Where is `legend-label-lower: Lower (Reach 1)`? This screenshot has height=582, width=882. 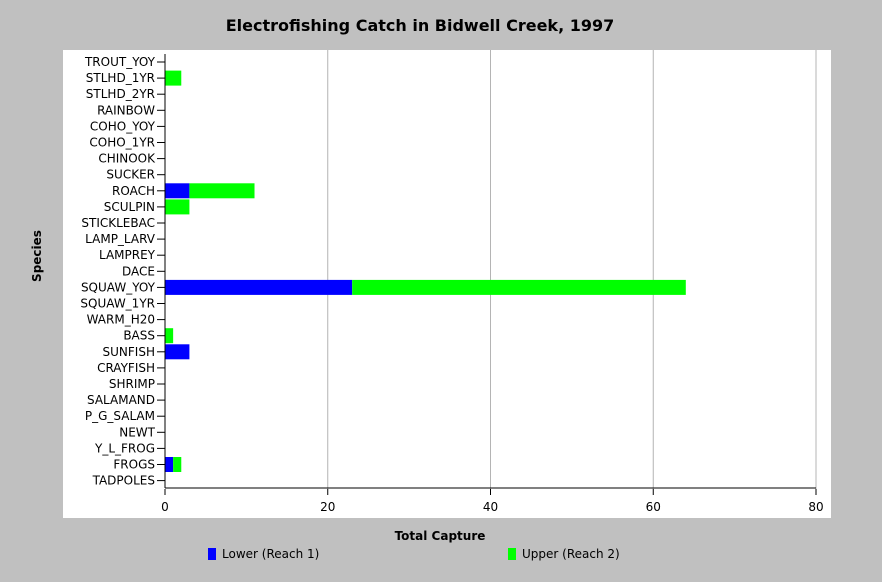
legend-label-lower: Lower (Reach 1) is located at coordinates (271, 554).